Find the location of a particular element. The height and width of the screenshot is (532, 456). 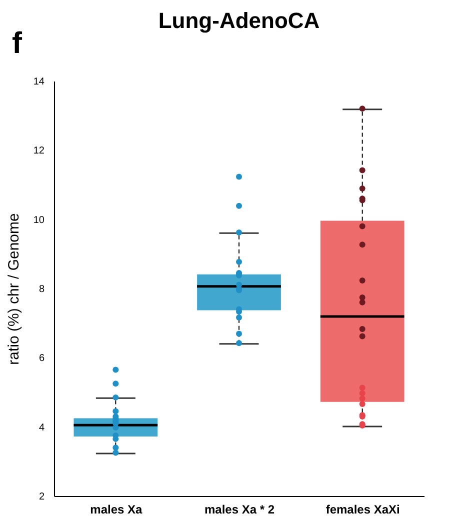

y-tick-label: 10 is located at coordinates (39, 220).